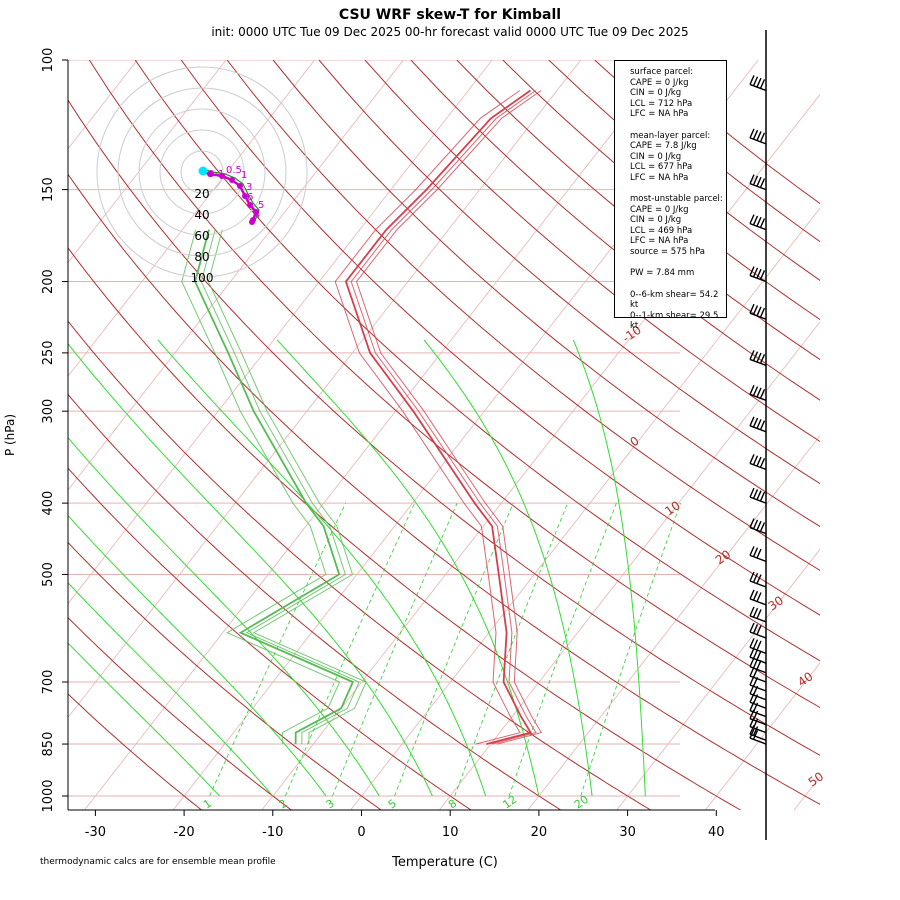 The image size is (900, 900). What do you see at coordinates (249, 187) in the screenshot?
I see `hodograph-point-label: 3` at bounding box center [249, 187].